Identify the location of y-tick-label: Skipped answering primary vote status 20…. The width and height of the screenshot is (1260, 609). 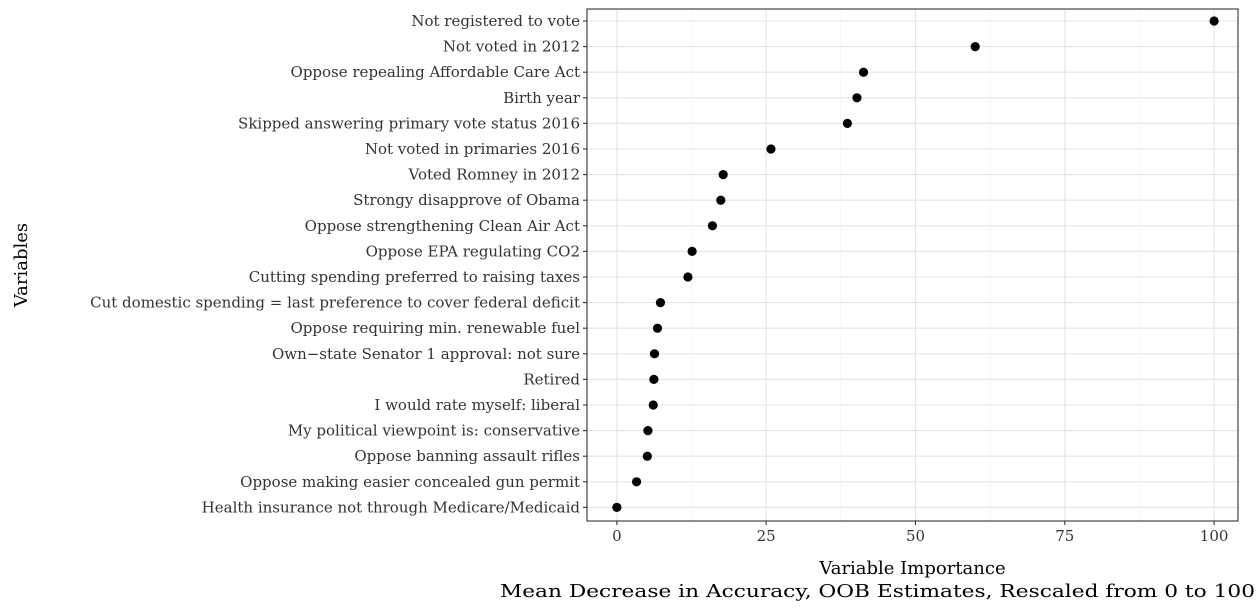
(409, 123).